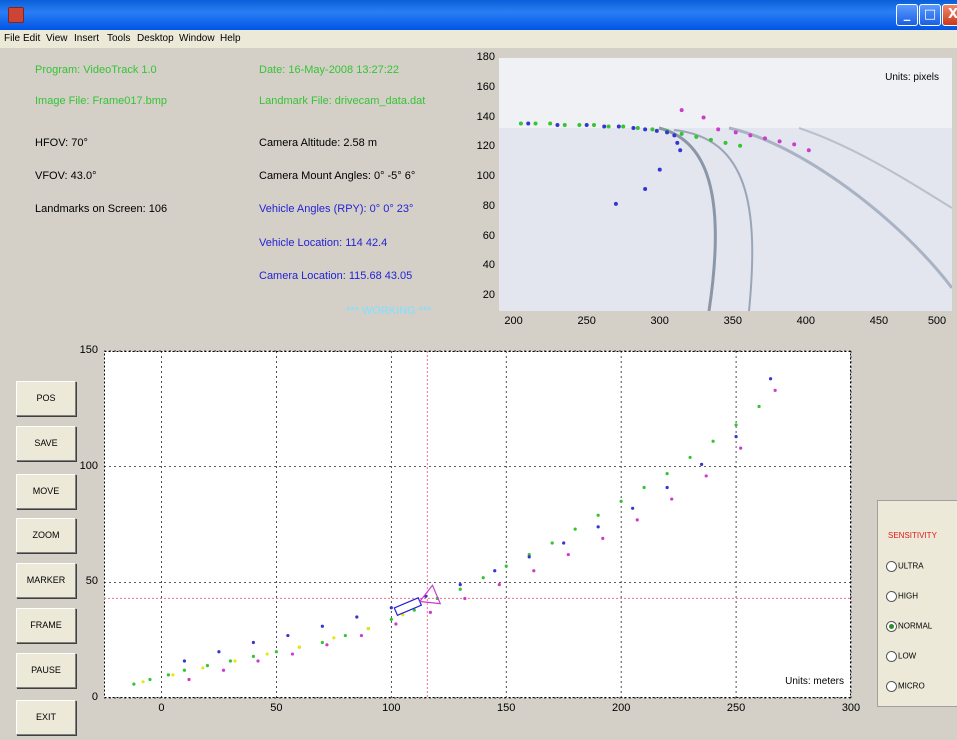  I want to click on move-button: MOVE, so click(46, 491).